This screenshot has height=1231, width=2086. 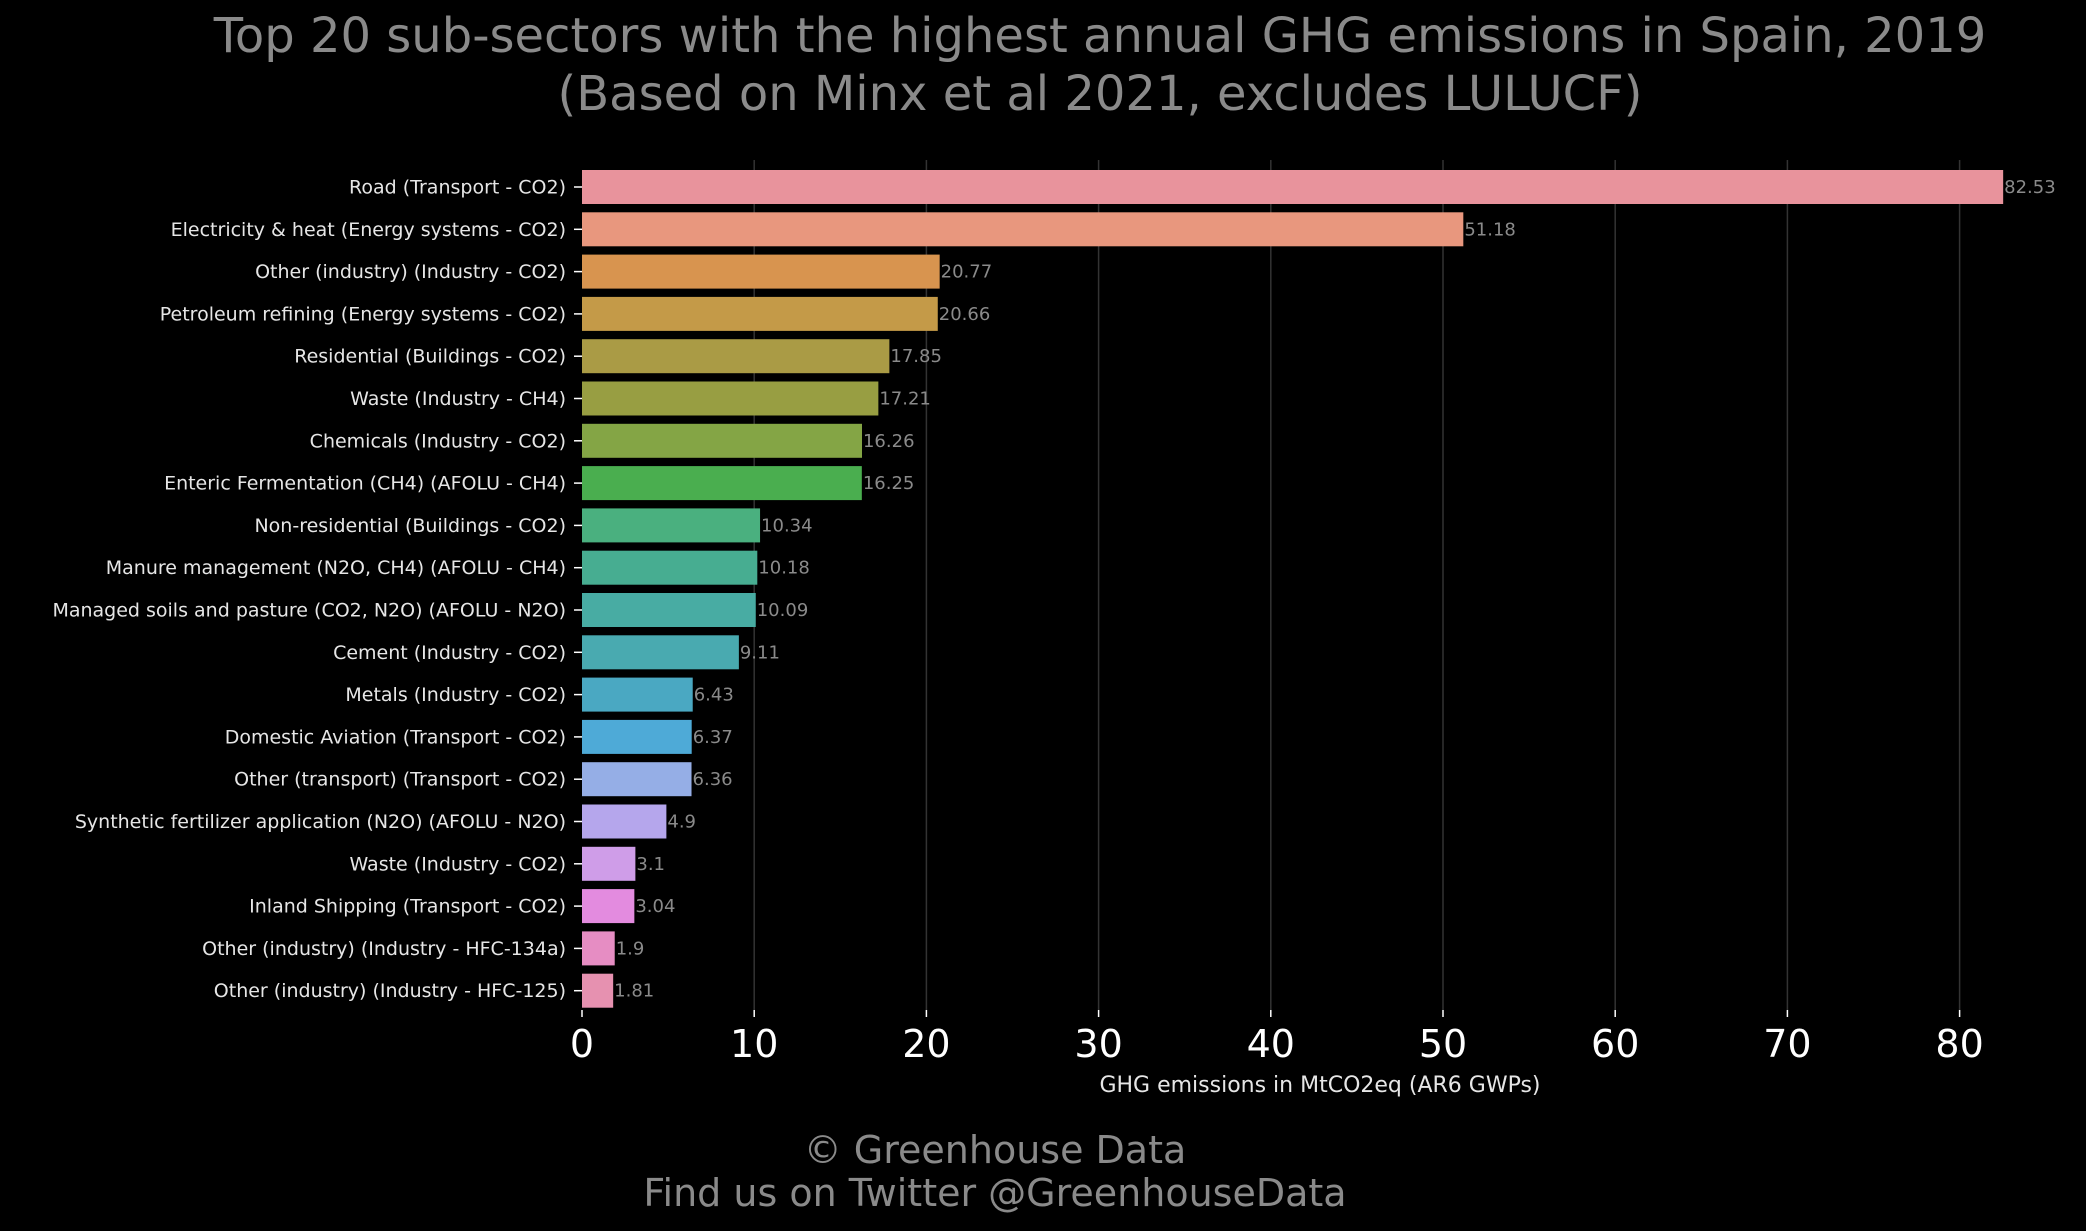 I want to click on category-label: Residential (Buildings - CO2), so click(x=430, y=357).